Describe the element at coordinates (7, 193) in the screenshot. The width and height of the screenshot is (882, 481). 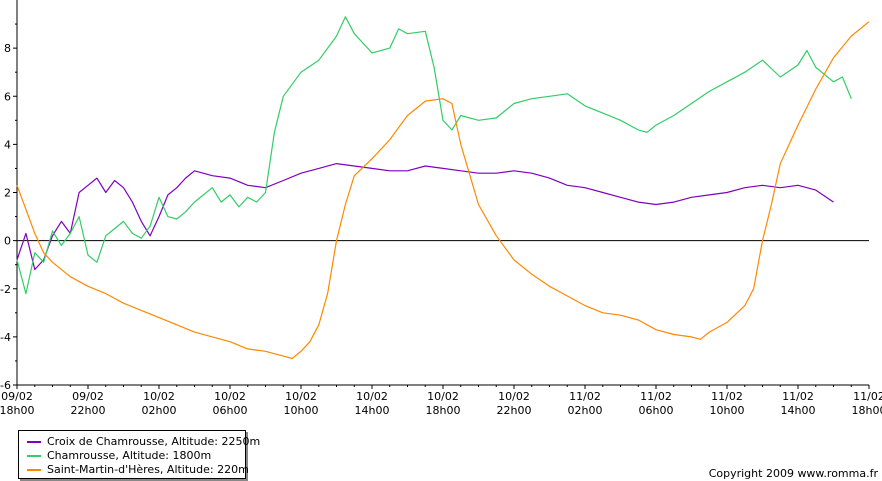
I see `y-tick-label: 2` at that location.